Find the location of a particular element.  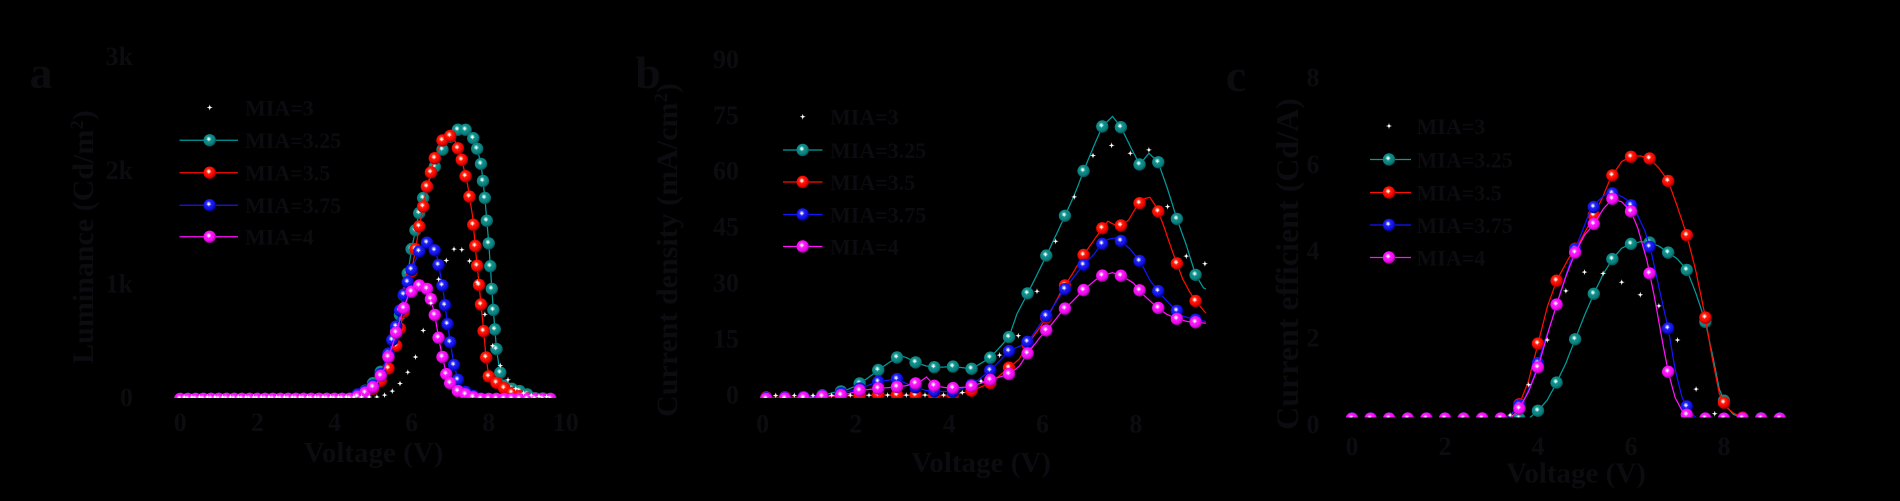

svg-text: 45 is located at coordinates (726, 227).